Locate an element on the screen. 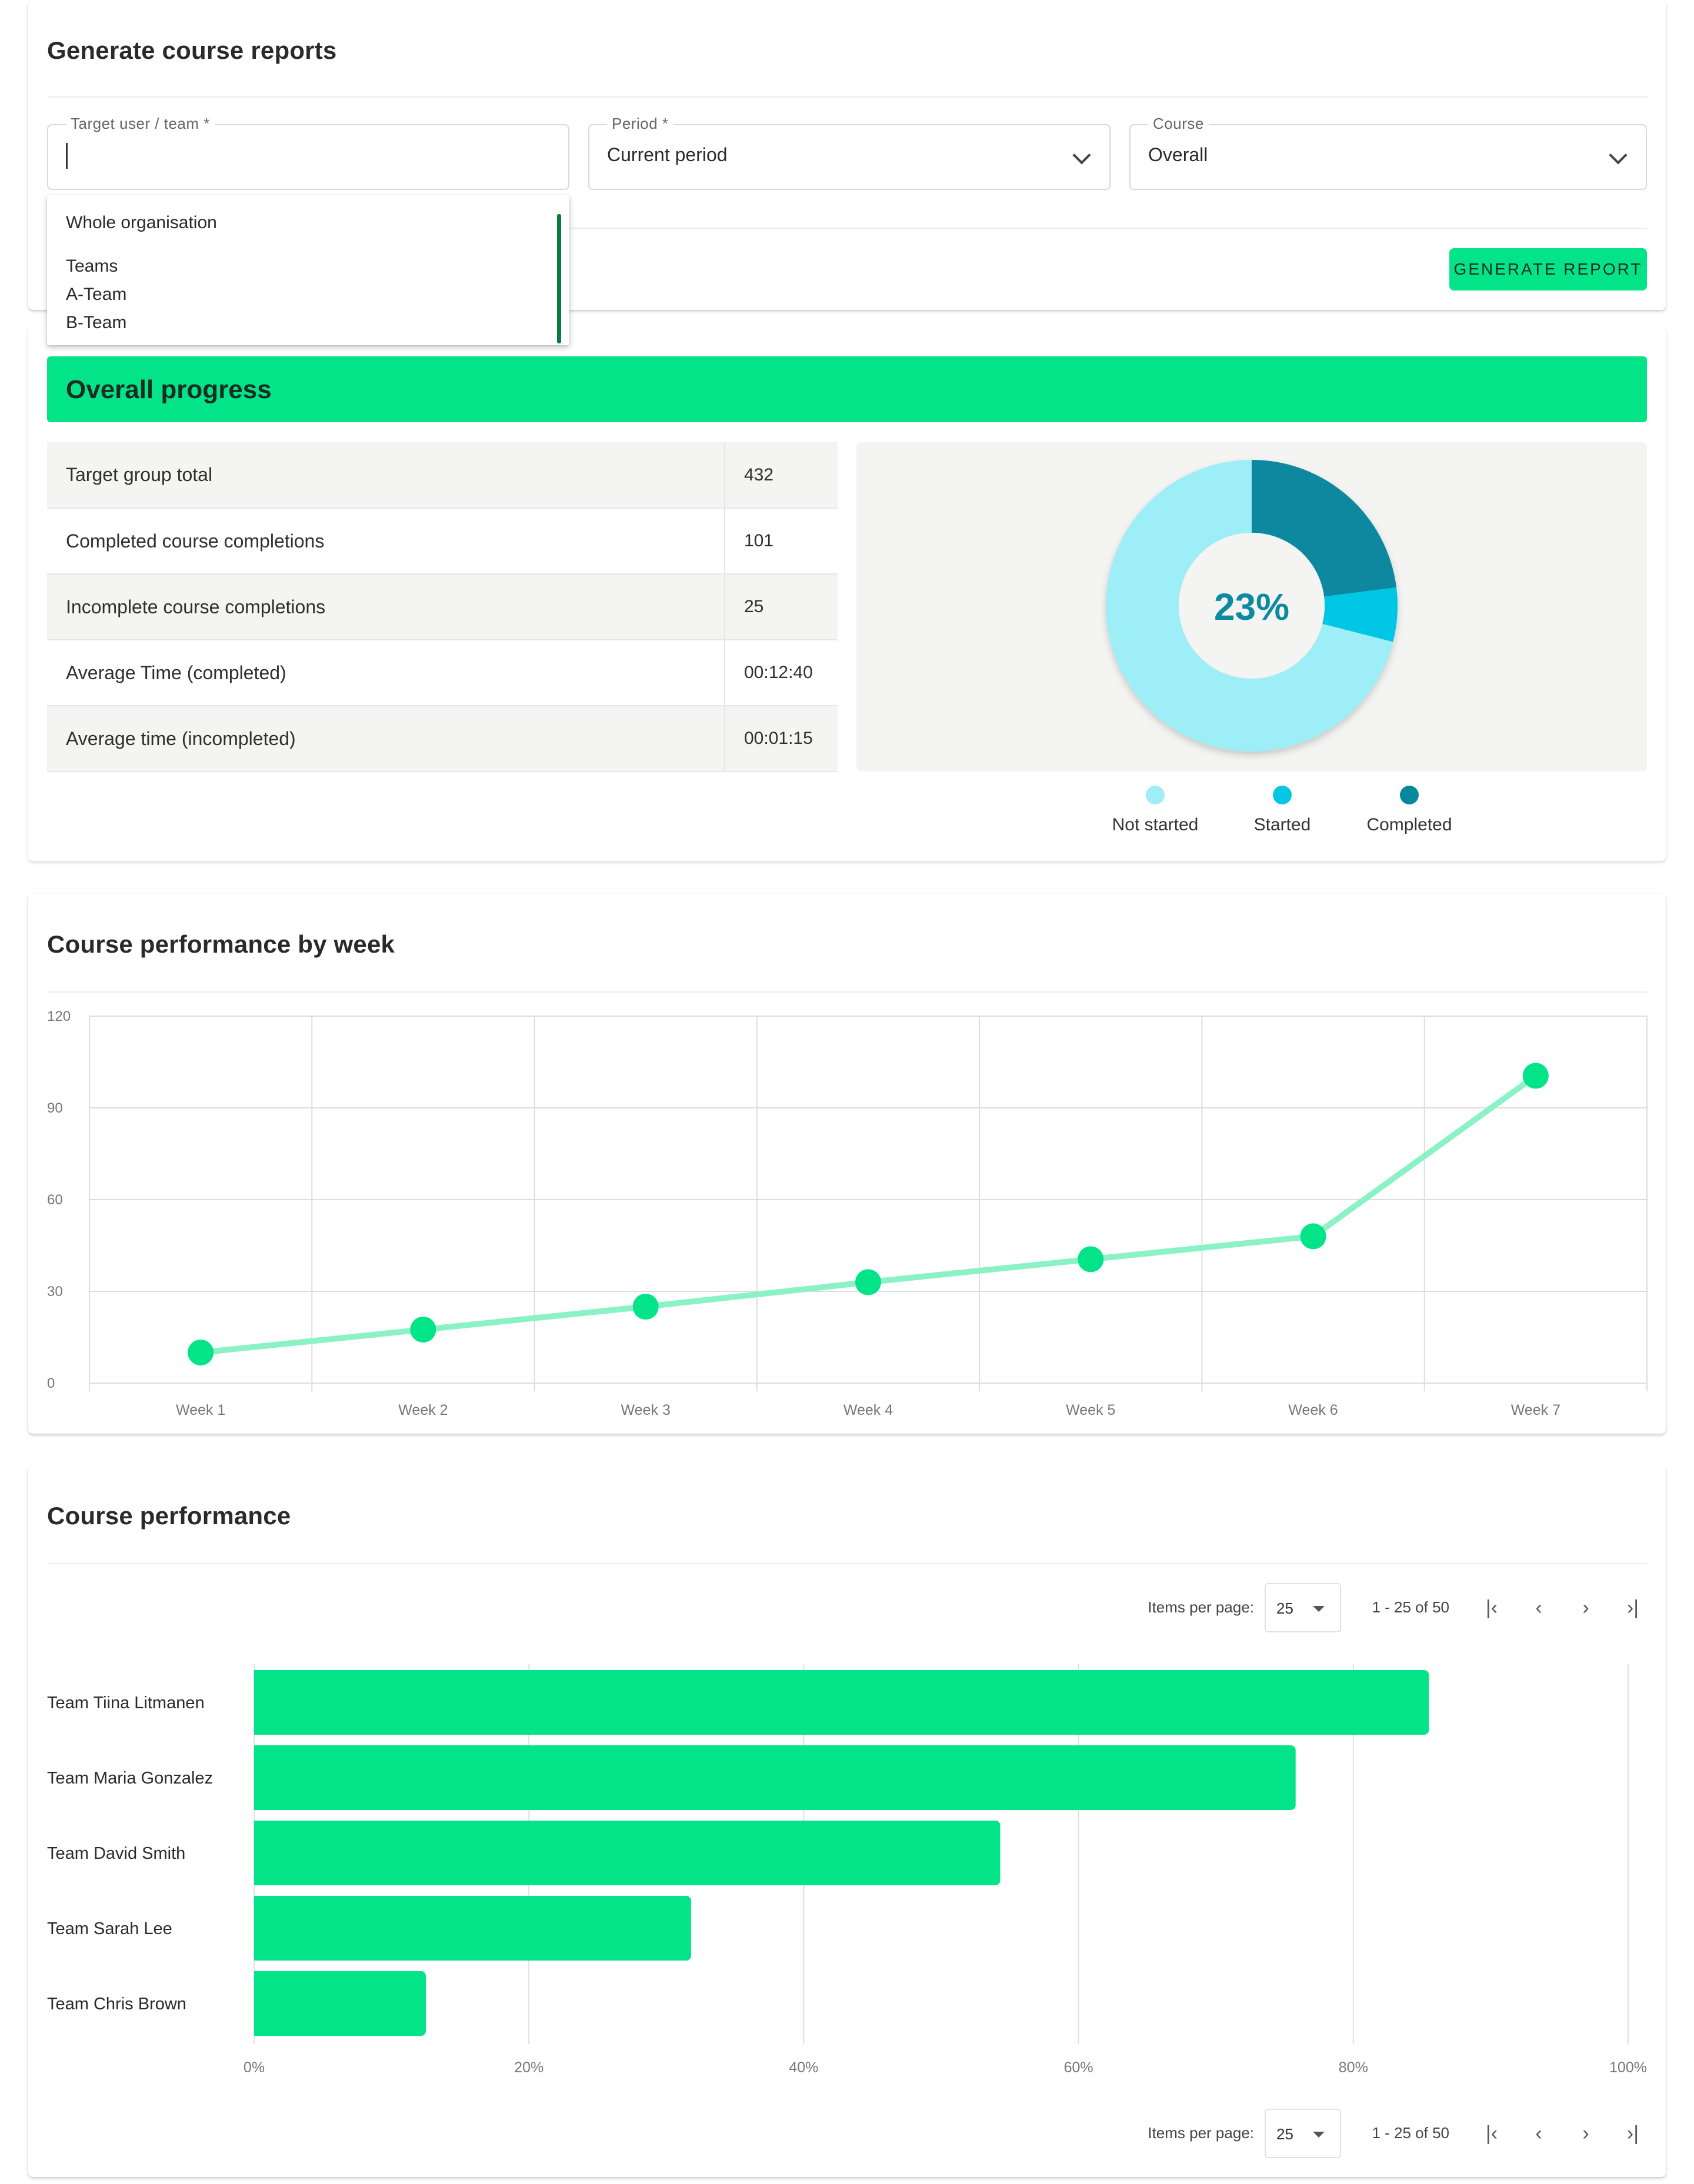 This screenshot has width=1694, height=2184. weekly-performance-title: Course performance by week is located at coordinates (221, 944).